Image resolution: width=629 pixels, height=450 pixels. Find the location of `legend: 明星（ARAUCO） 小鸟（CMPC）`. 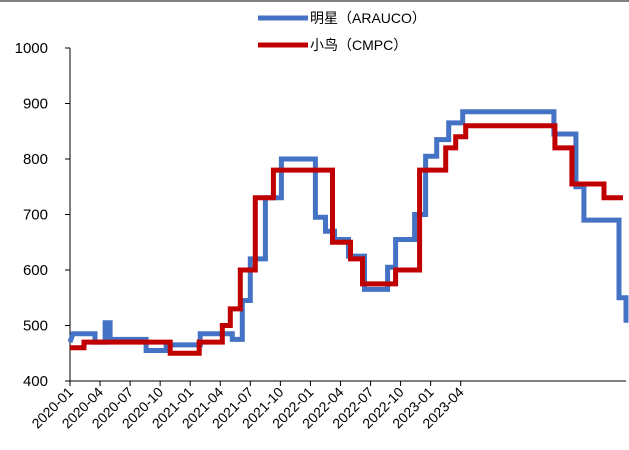

legend: 明星（ARAUCO） 小鸟（CMPC） is located at coordinates (342, 31).